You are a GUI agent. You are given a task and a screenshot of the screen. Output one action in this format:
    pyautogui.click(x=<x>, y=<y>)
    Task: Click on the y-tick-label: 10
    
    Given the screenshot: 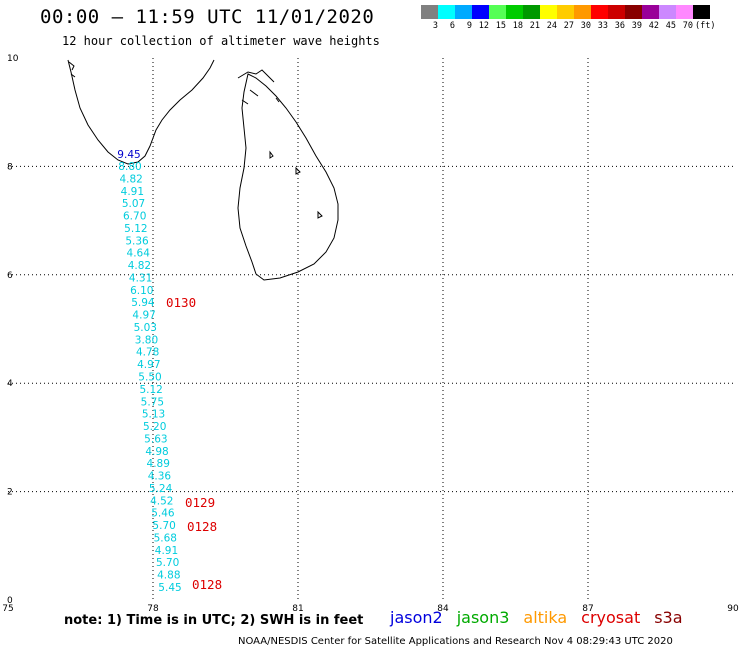 What is the action you would take?
    pyautogui.click(x=13, y=59)
    